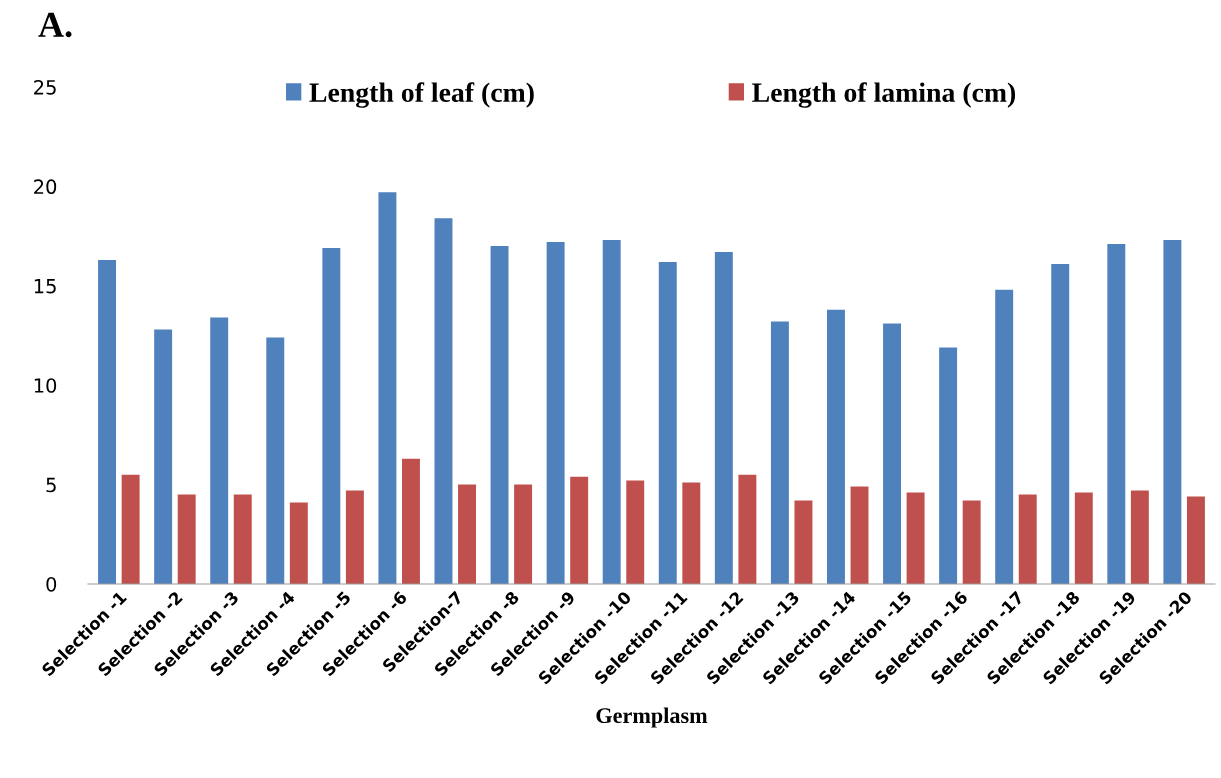 This screenshot has height=778, width=1221. What do you see at coordinates (884, 95) in the screenshot?
I see `legend-label: Length of lamina (cm)` at bounding box center [884, 95].